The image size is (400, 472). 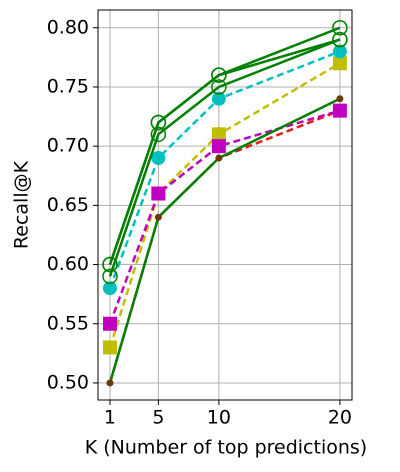 I want to click on y-tick-label: 0.75, so click(x=68, y=86).